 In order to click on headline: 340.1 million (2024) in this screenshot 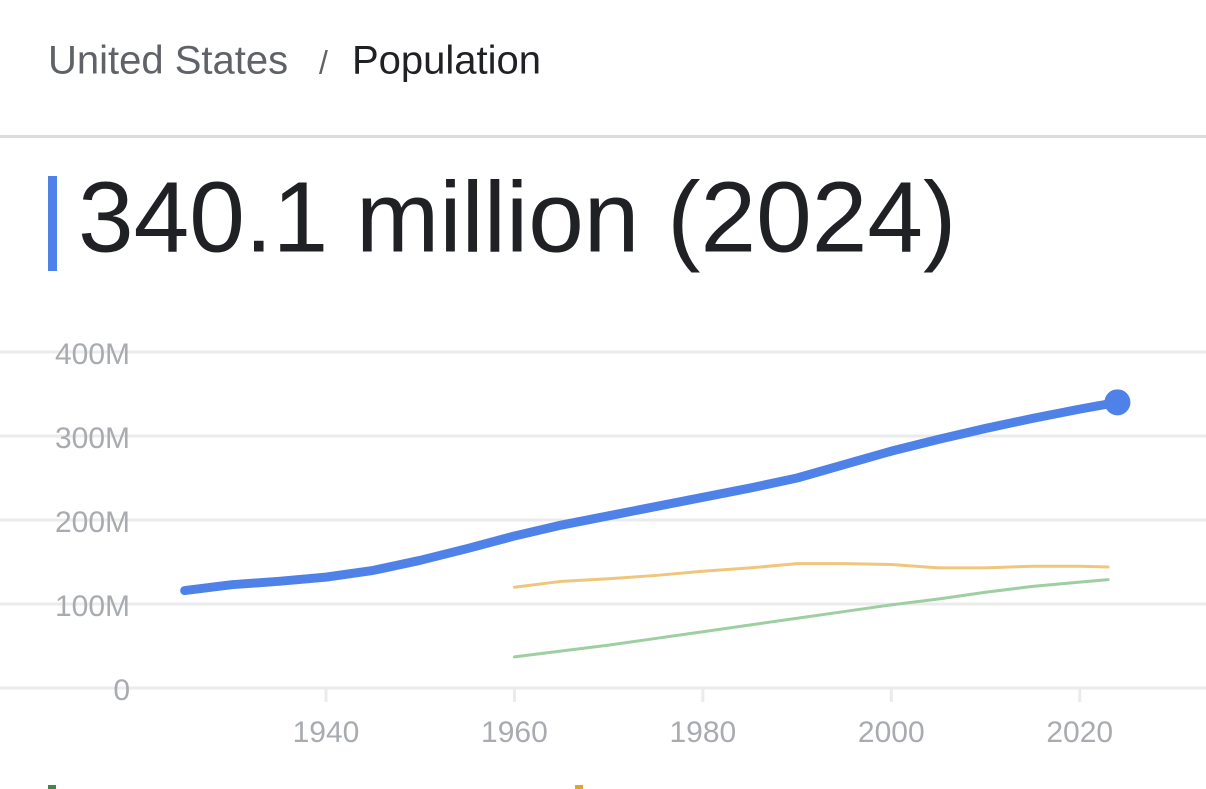, I will do `click(517, 217)`.